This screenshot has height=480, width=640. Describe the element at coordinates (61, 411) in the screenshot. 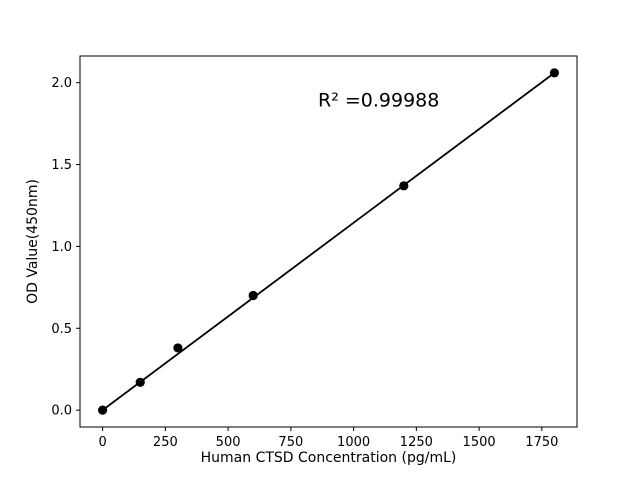

I see `y-tick-label: 0.0` at that location.